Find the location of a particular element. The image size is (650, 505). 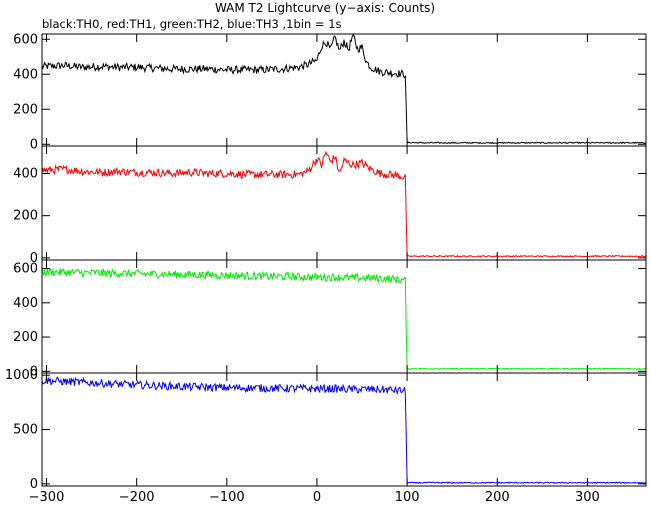

chart-title: WAM T2 Lightcurve (y−axis: Counts) is located at coordinates (325, 8).